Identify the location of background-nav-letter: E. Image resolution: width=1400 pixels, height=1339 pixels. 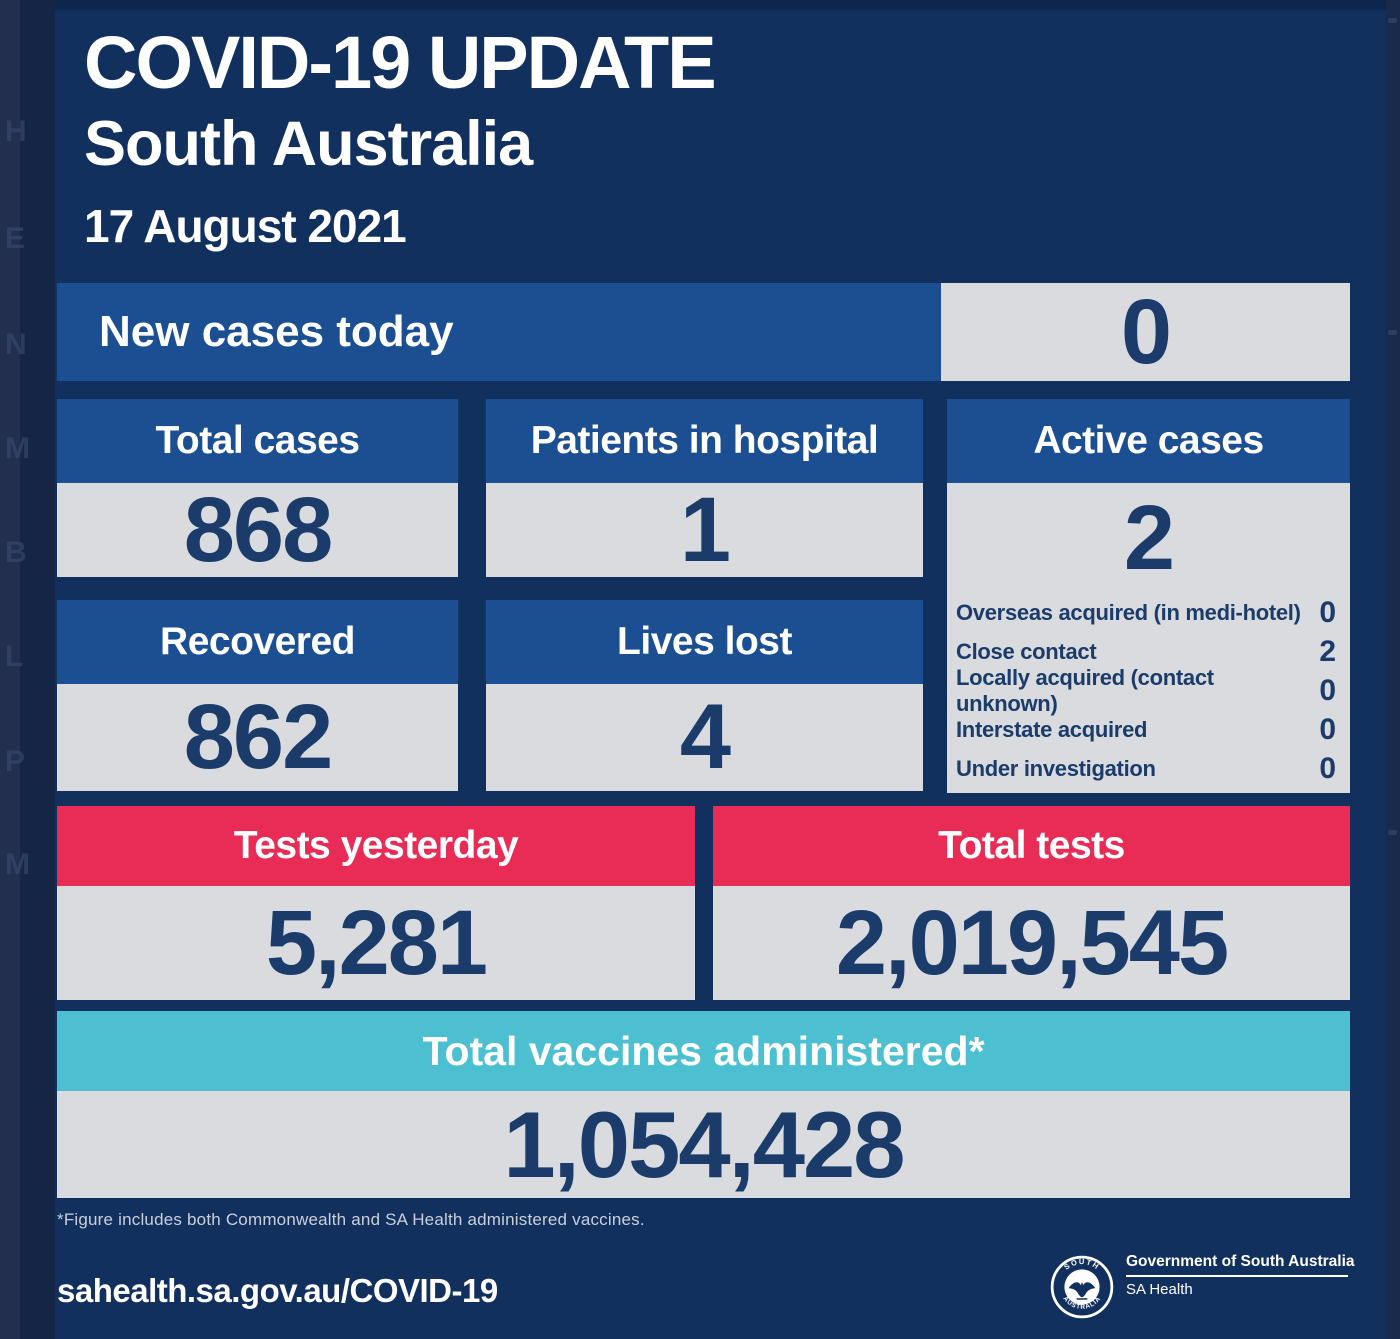
(16, 238).